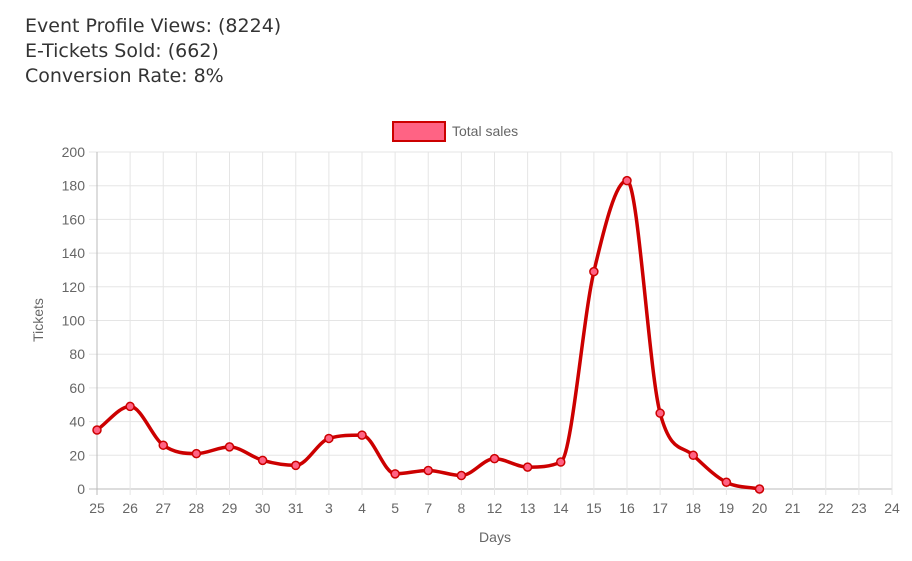 The width and height of the screenshot is (912, 561). I want to click on chart-legend: Total sales, so click(455, 131).